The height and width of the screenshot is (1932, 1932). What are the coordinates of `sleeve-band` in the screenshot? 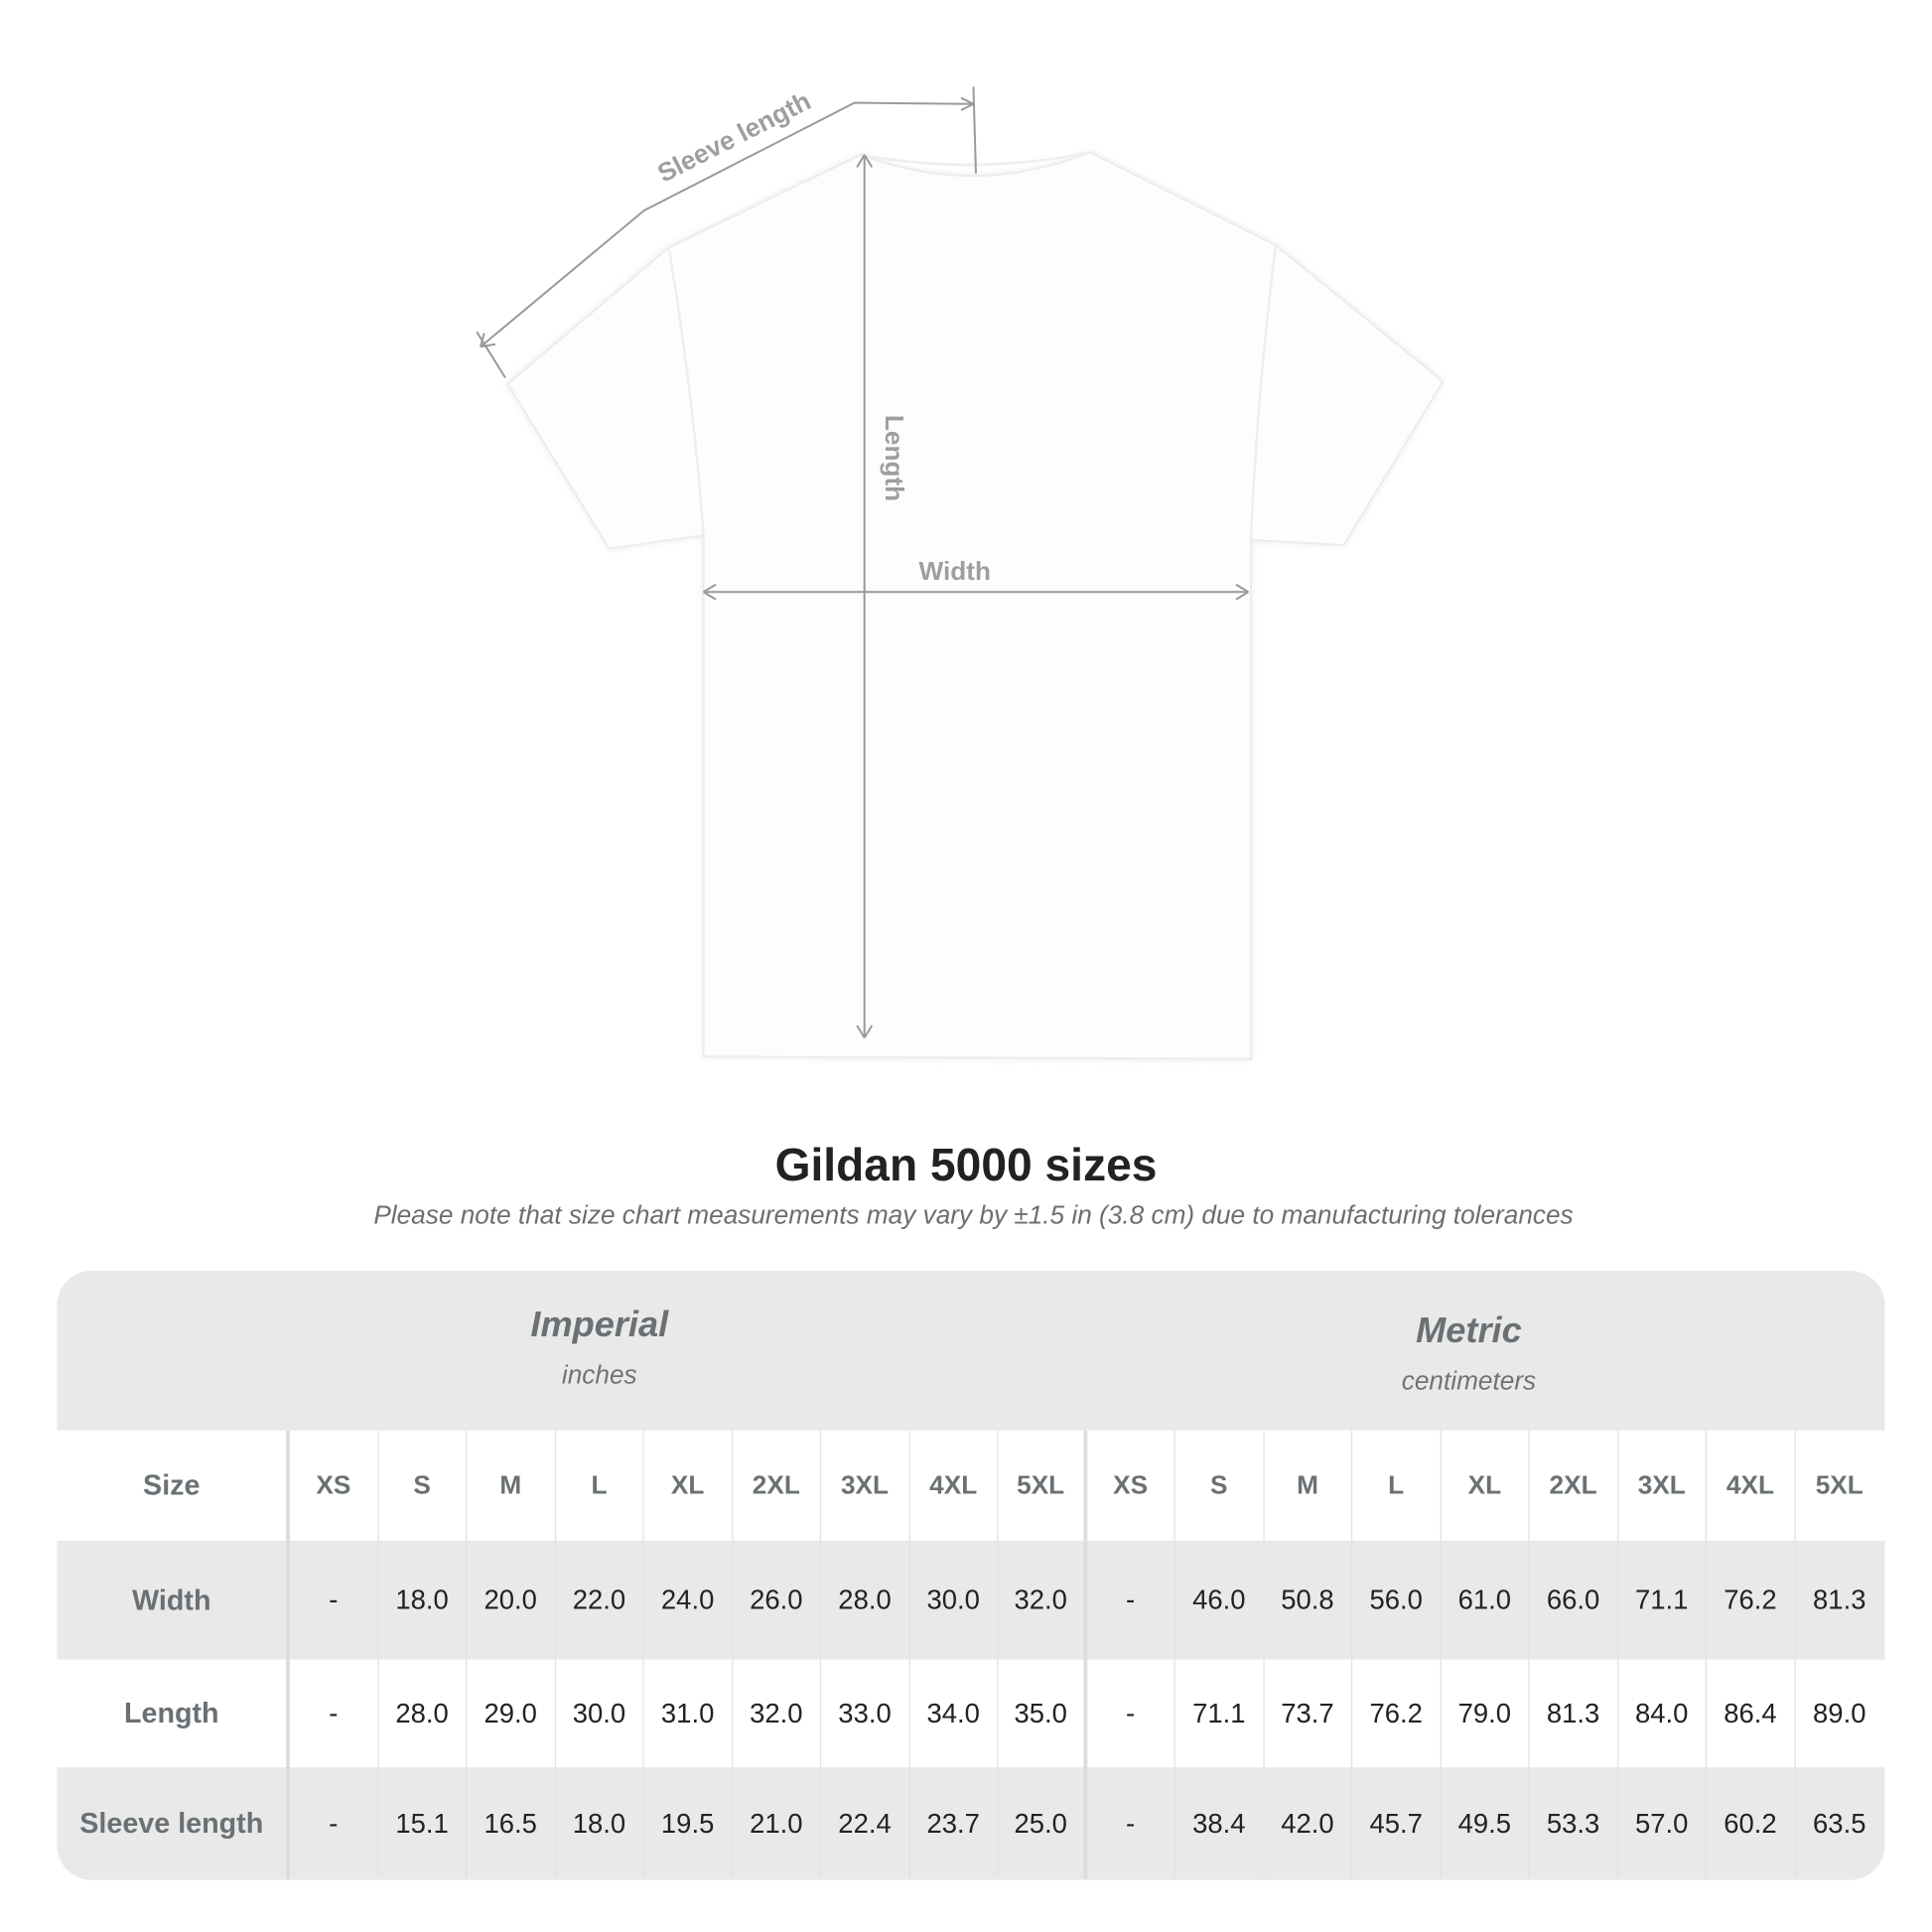 It's located at (971, 1823).